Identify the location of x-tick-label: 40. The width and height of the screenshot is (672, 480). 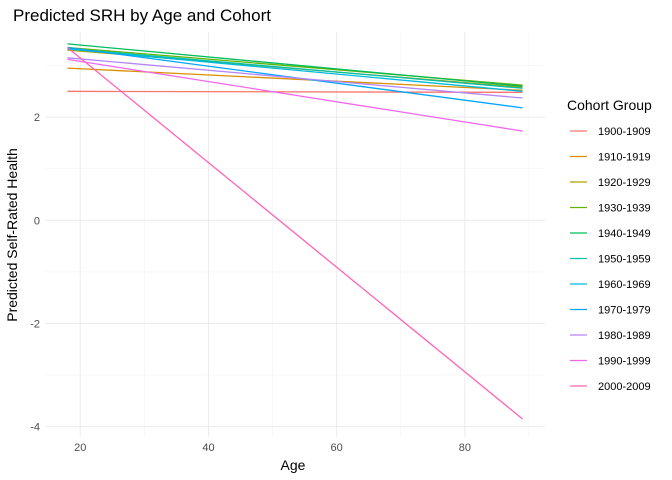
(208, 448).